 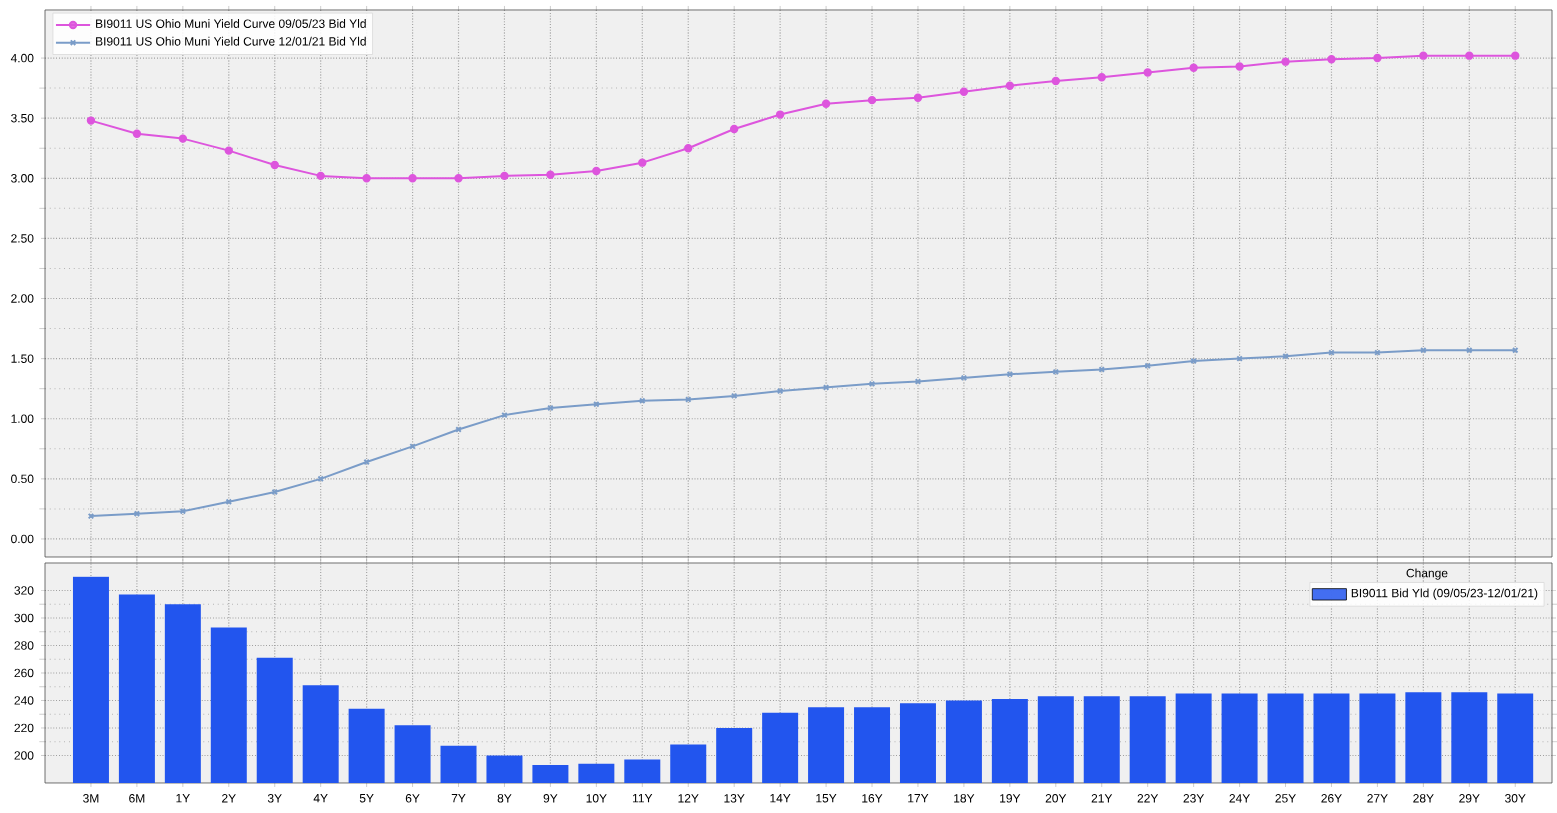 What do you see at coordinates (22, 238) in the screenshot?
I see `y-tick-label: 2.50` at bounding box center [22, 238].